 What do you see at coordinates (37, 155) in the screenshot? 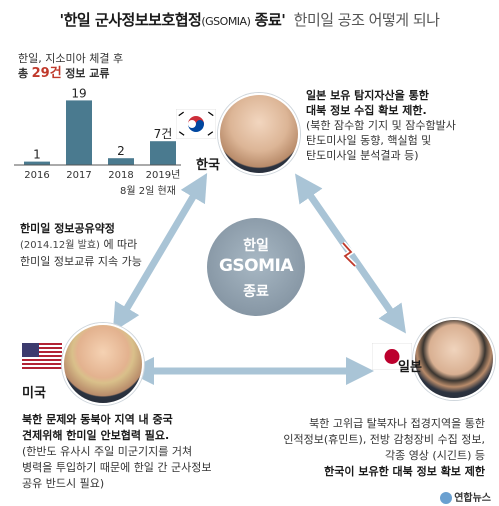
I see `bar-value-label: 1` at bounding box center [37, 155].